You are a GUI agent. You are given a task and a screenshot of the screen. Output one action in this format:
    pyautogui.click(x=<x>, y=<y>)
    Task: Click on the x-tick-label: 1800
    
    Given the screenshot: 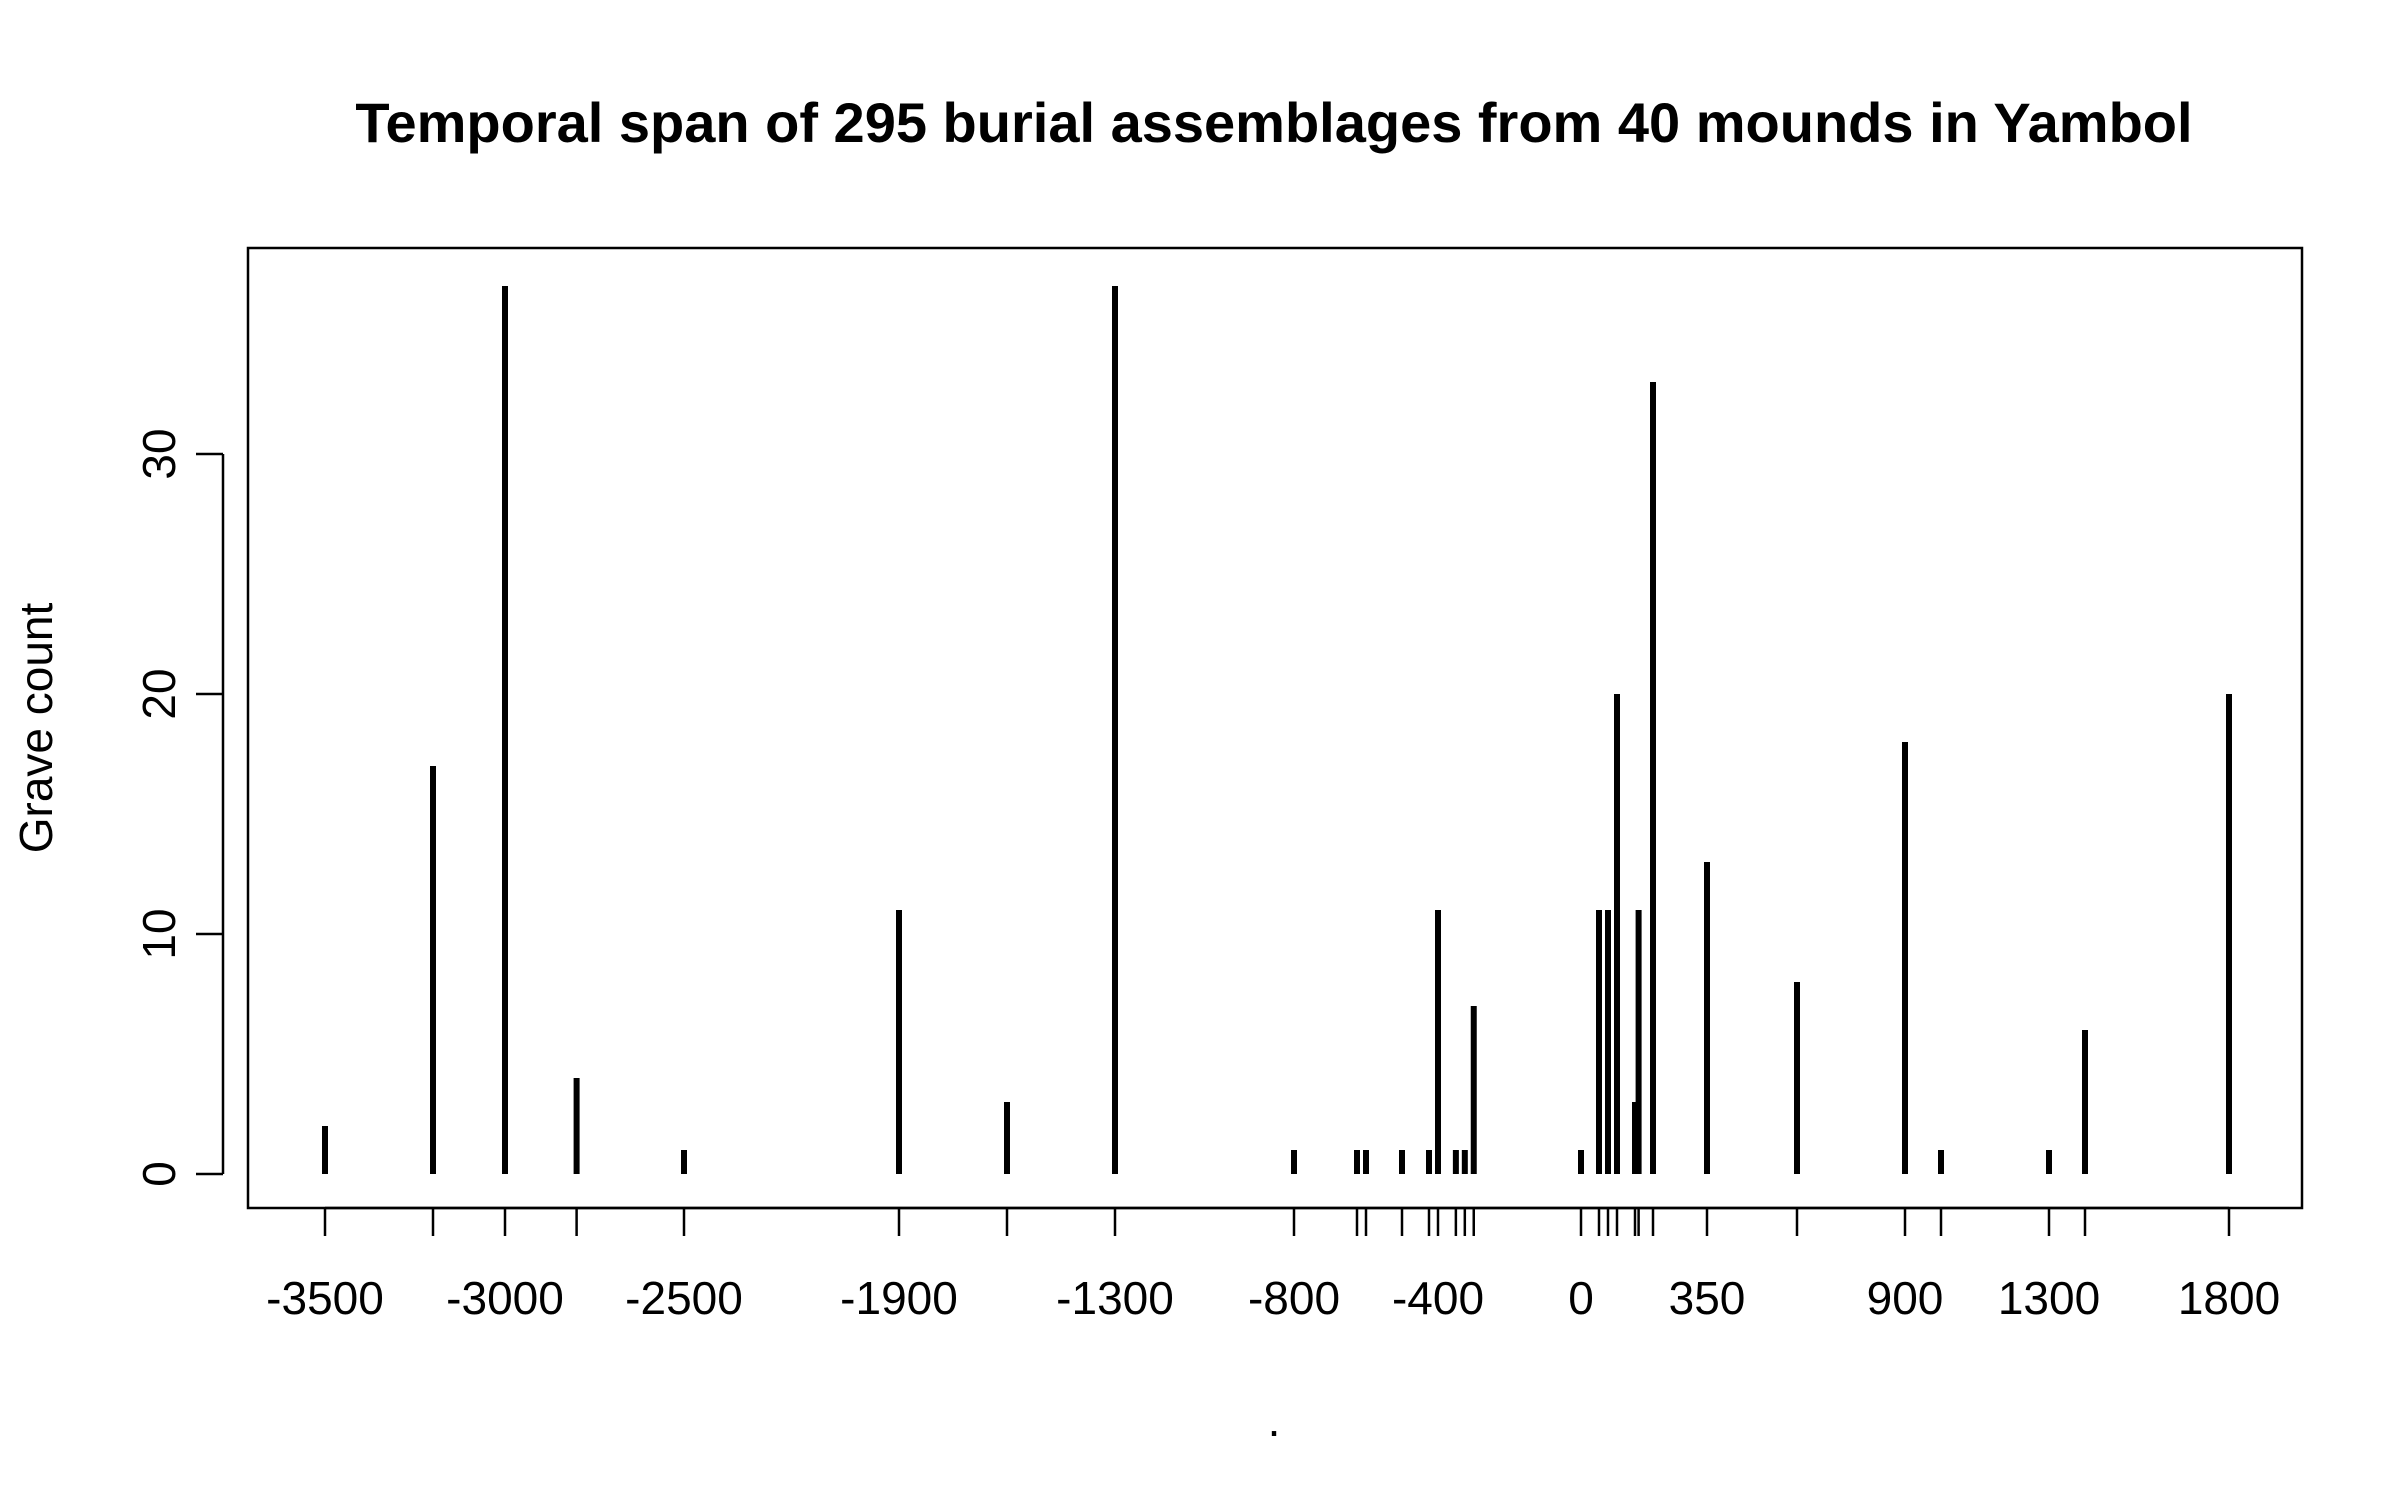 What is the action you would take?
    pyautogui.click(x=2229, y=1298)
    